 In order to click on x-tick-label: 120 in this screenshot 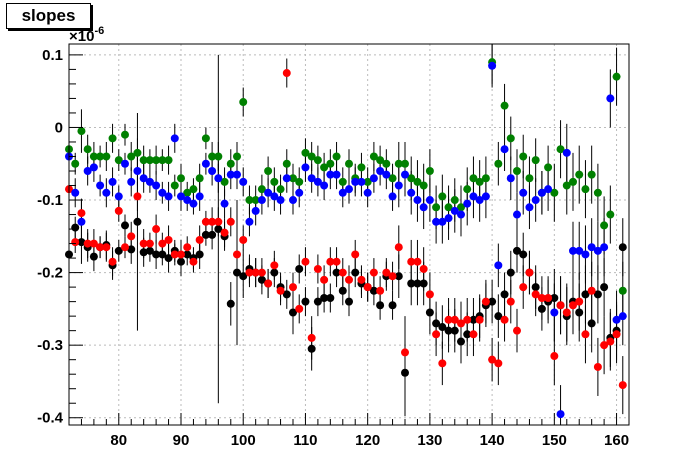, I will do `click(367, 440)`.